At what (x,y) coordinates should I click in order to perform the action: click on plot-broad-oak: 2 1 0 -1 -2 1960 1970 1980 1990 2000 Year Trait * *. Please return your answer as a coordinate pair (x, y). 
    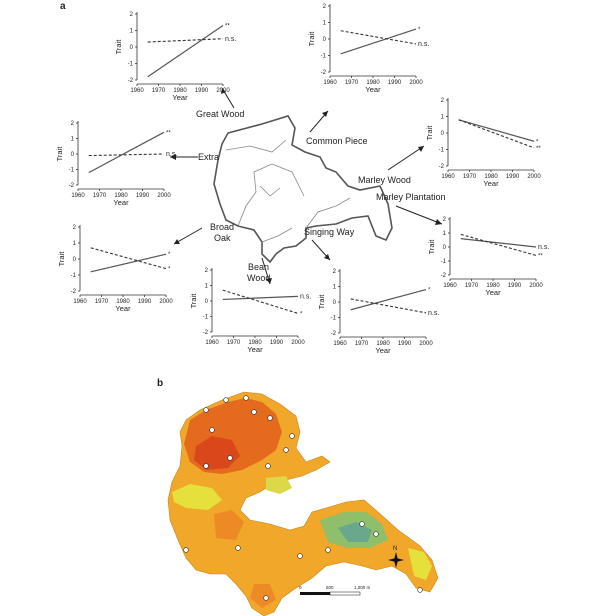
    Looking at the image, I should click on (115, 269).